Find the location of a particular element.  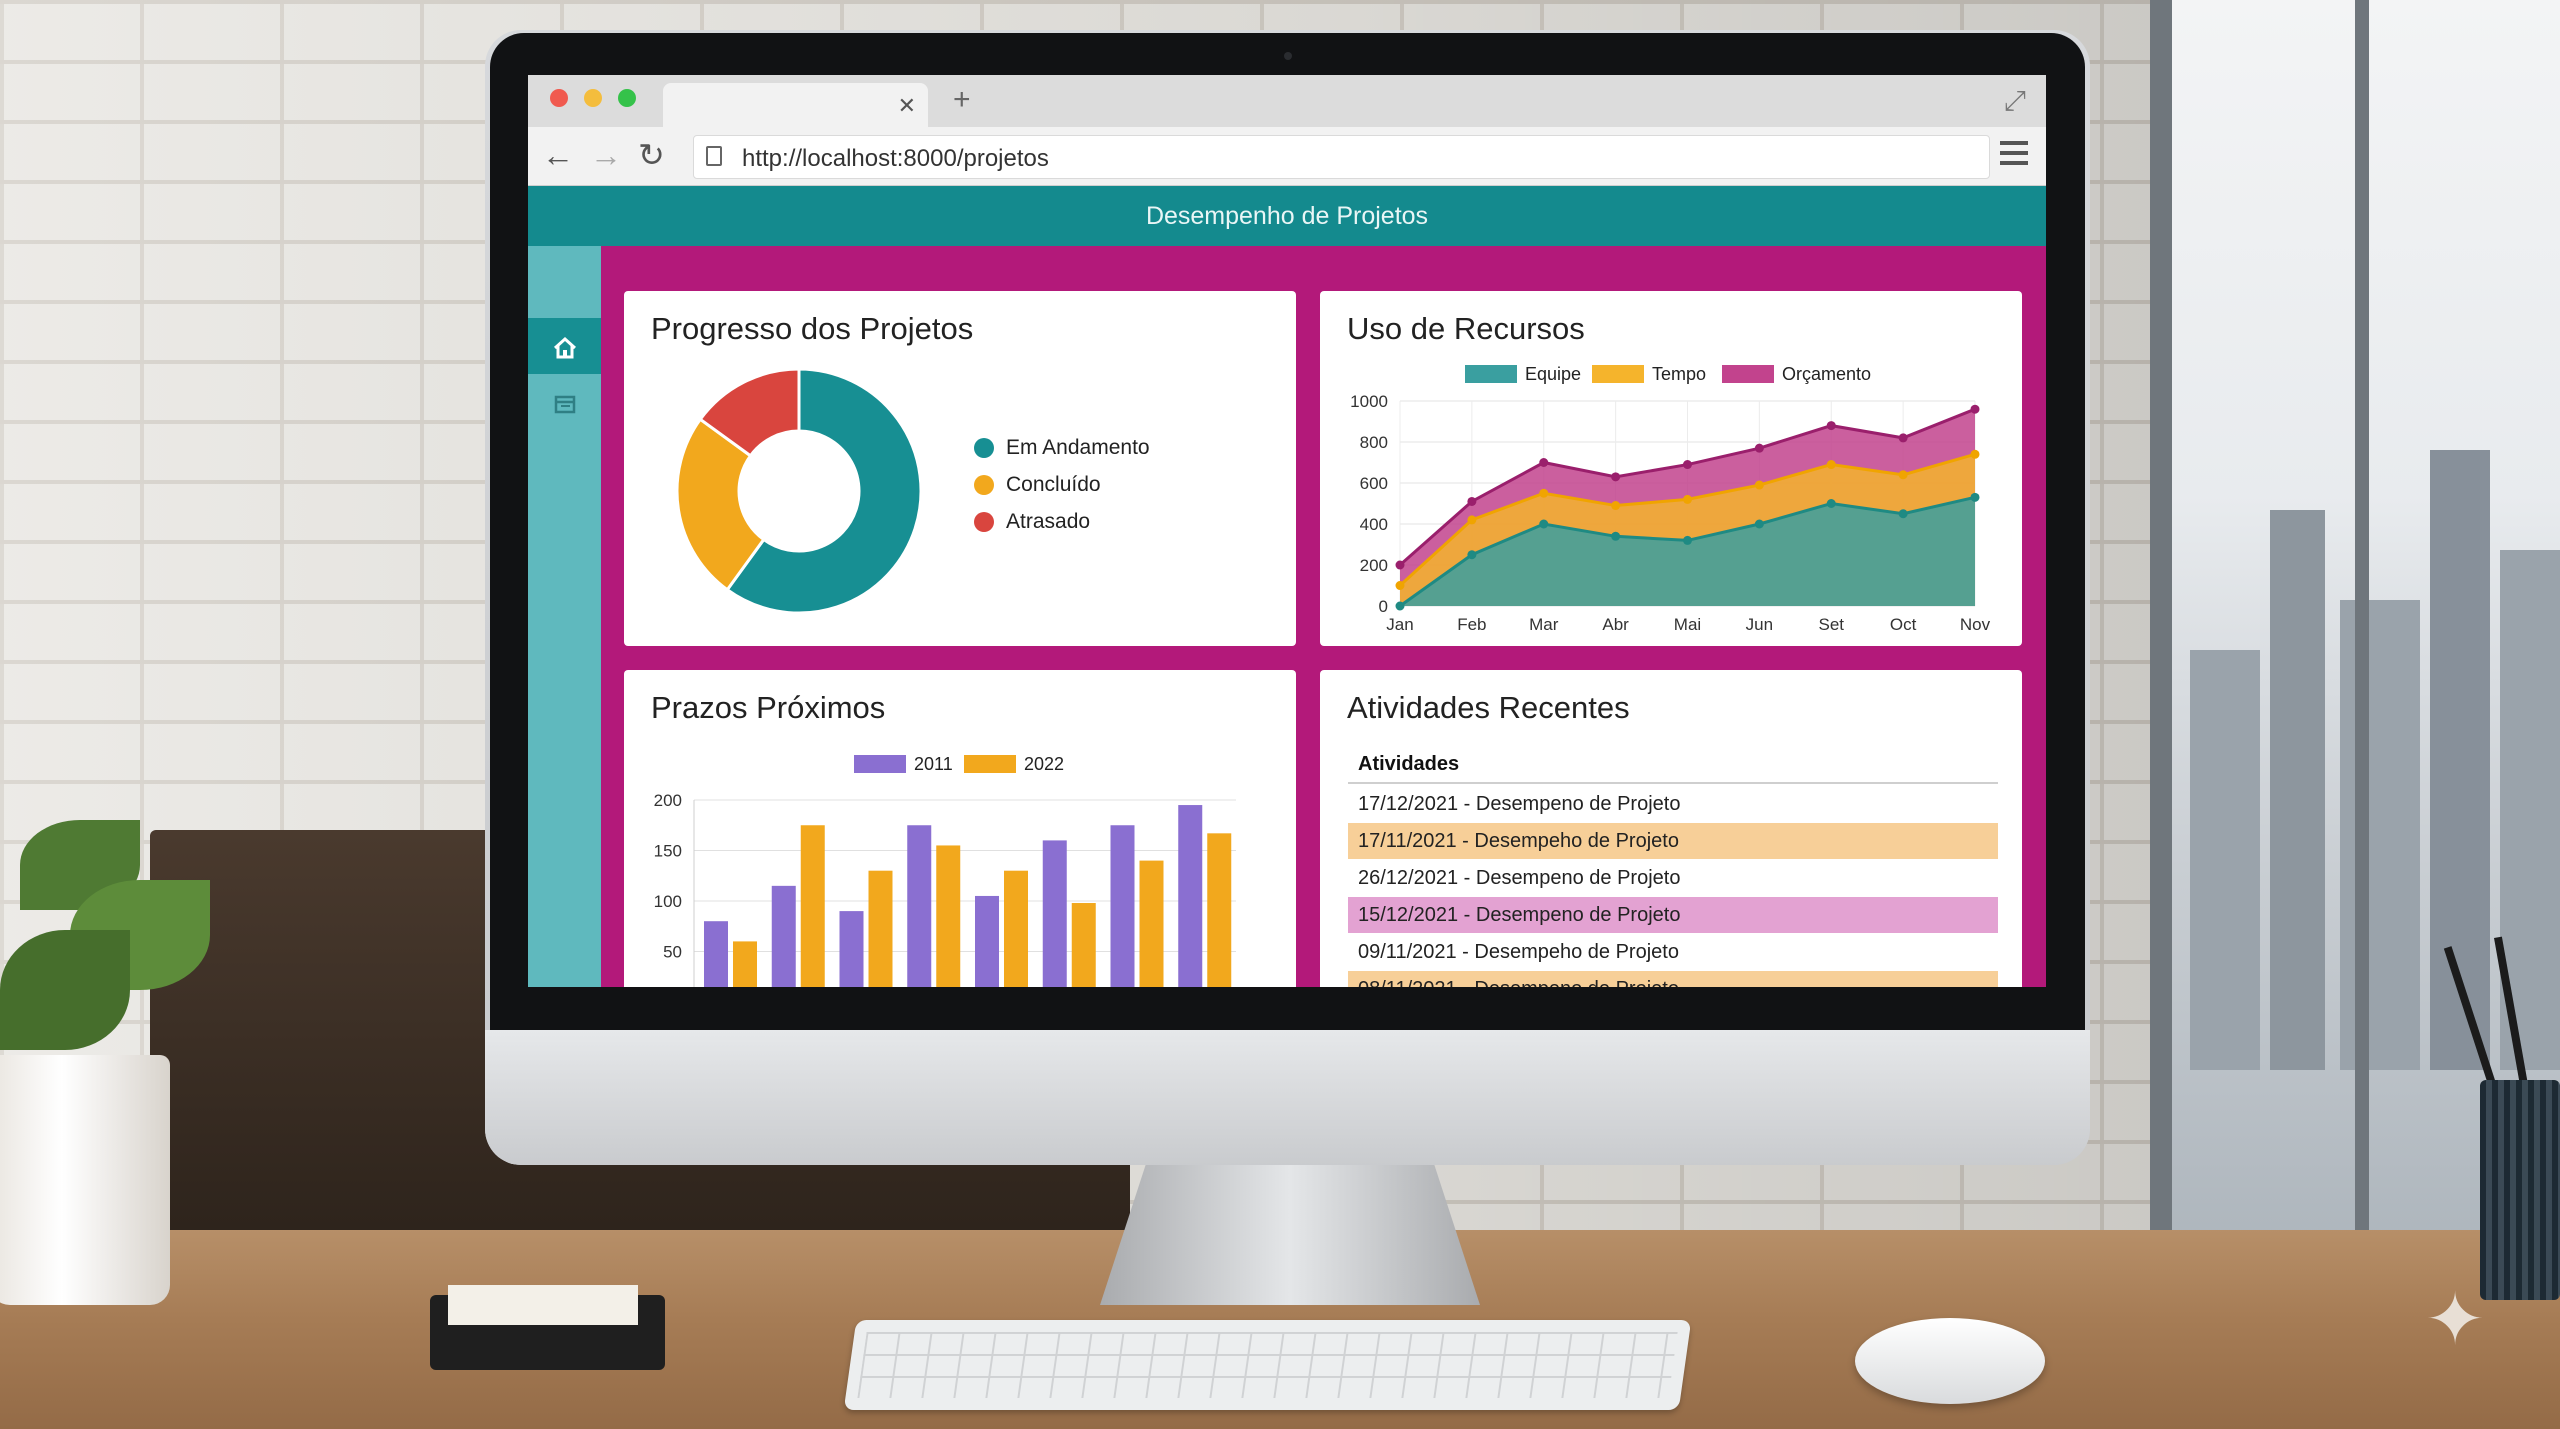

y-tick-label: 1000 is located at coordinates (1369, 401).